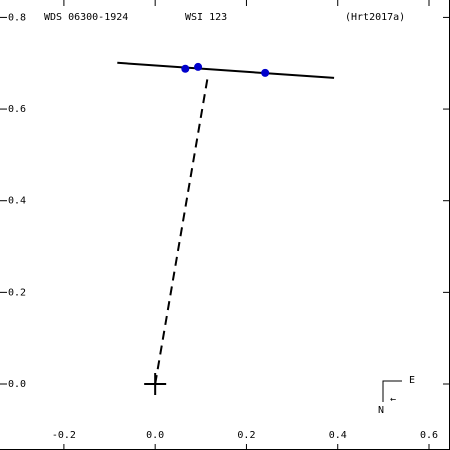  Describe the element at coordinates (155, 435) in the screenshot. I see `x-tick-label: 0.0` at that location.